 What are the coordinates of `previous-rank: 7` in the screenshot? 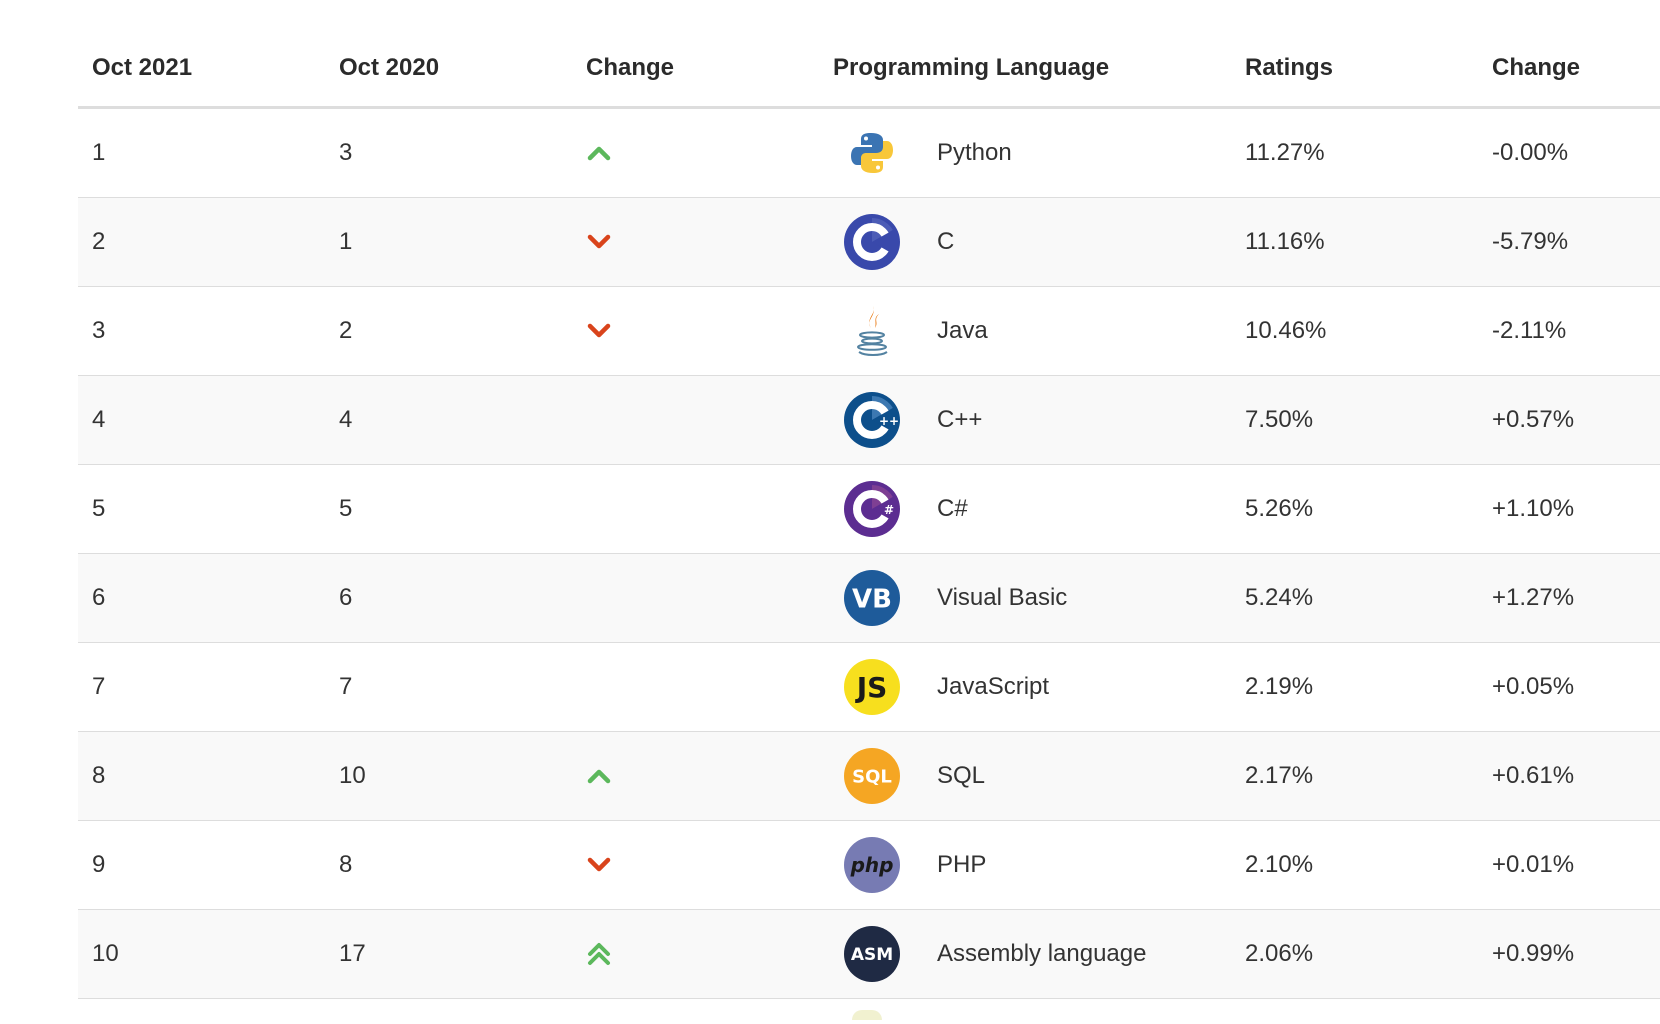 It's located at (448, 687).